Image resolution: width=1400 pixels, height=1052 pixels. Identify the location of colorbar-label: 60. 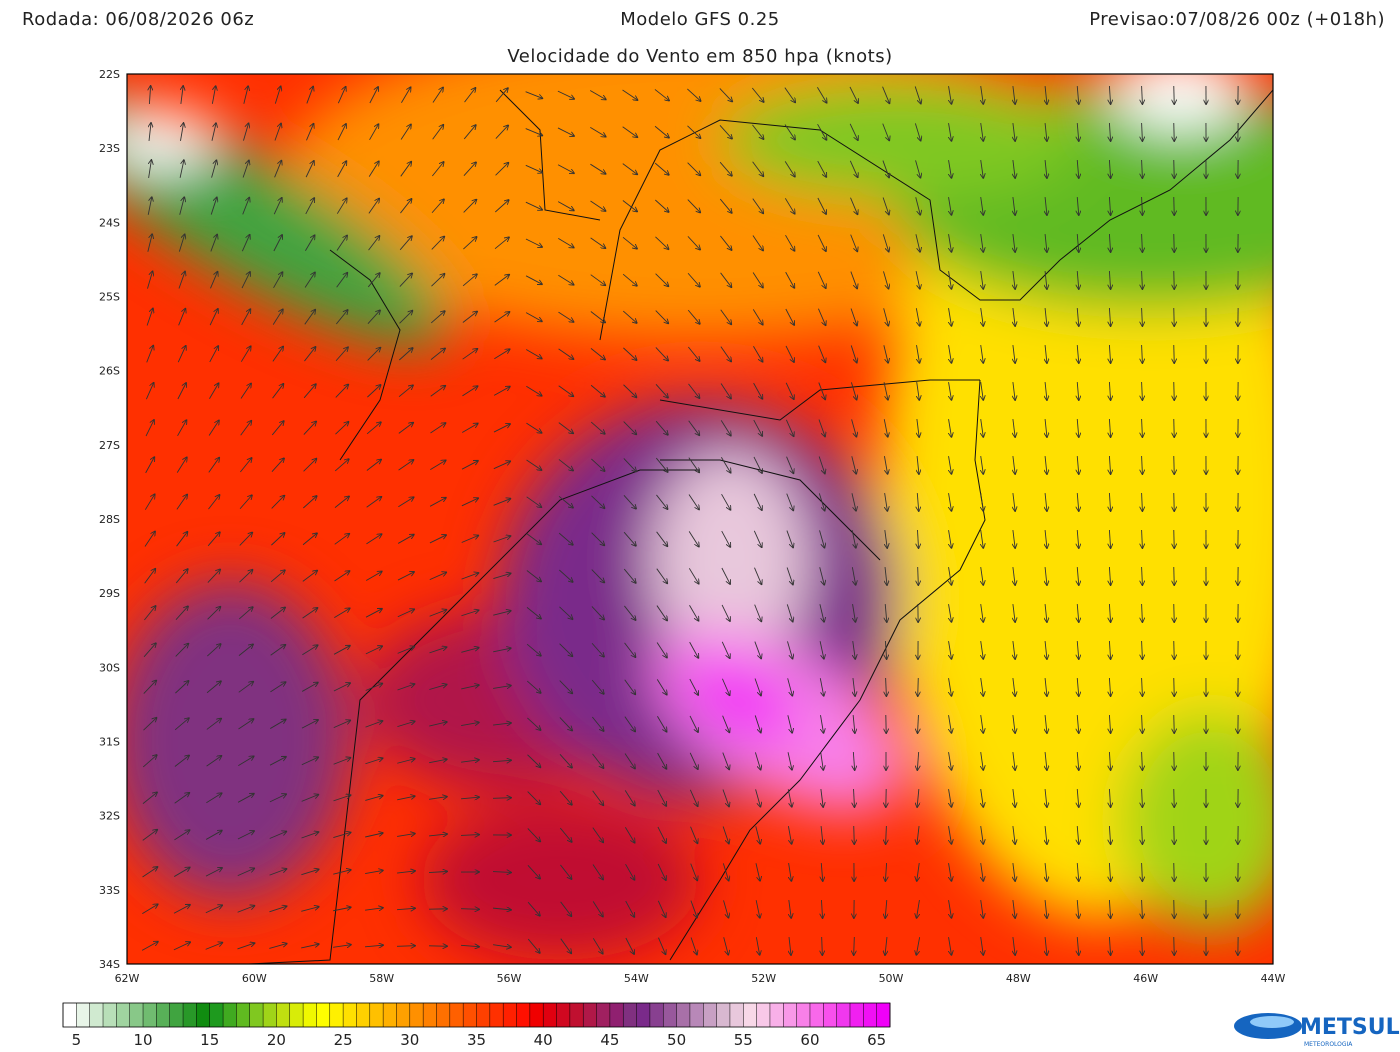
(809, 1040).